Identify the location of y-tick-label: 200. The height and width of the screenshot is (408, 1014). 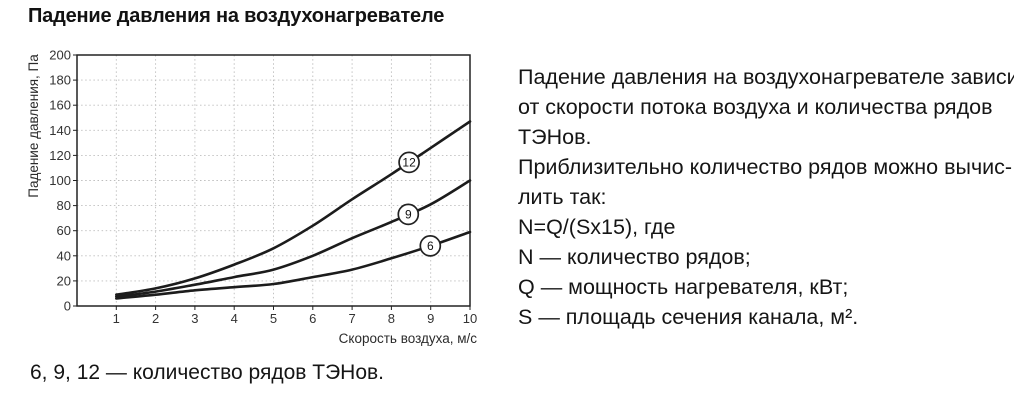
(60, 55).